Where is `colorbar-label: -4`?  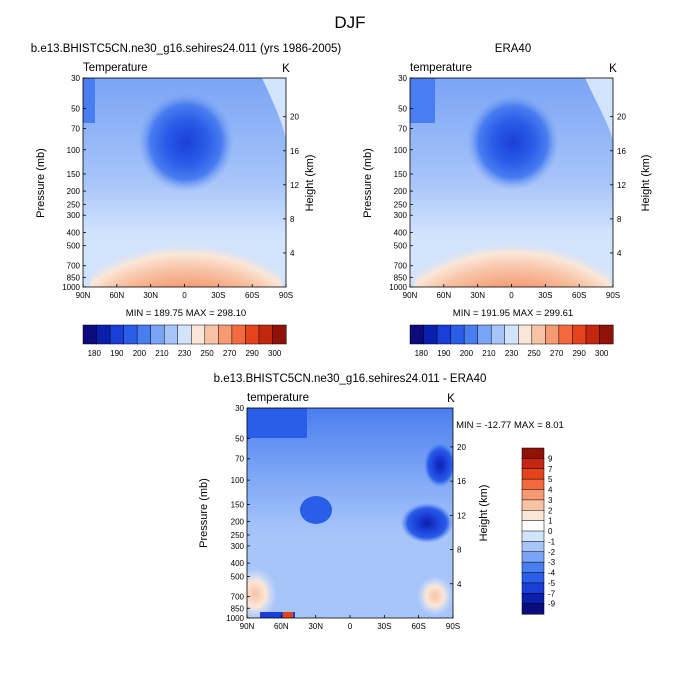
colorbar-label: -4 is located at coordinates (552, 573).